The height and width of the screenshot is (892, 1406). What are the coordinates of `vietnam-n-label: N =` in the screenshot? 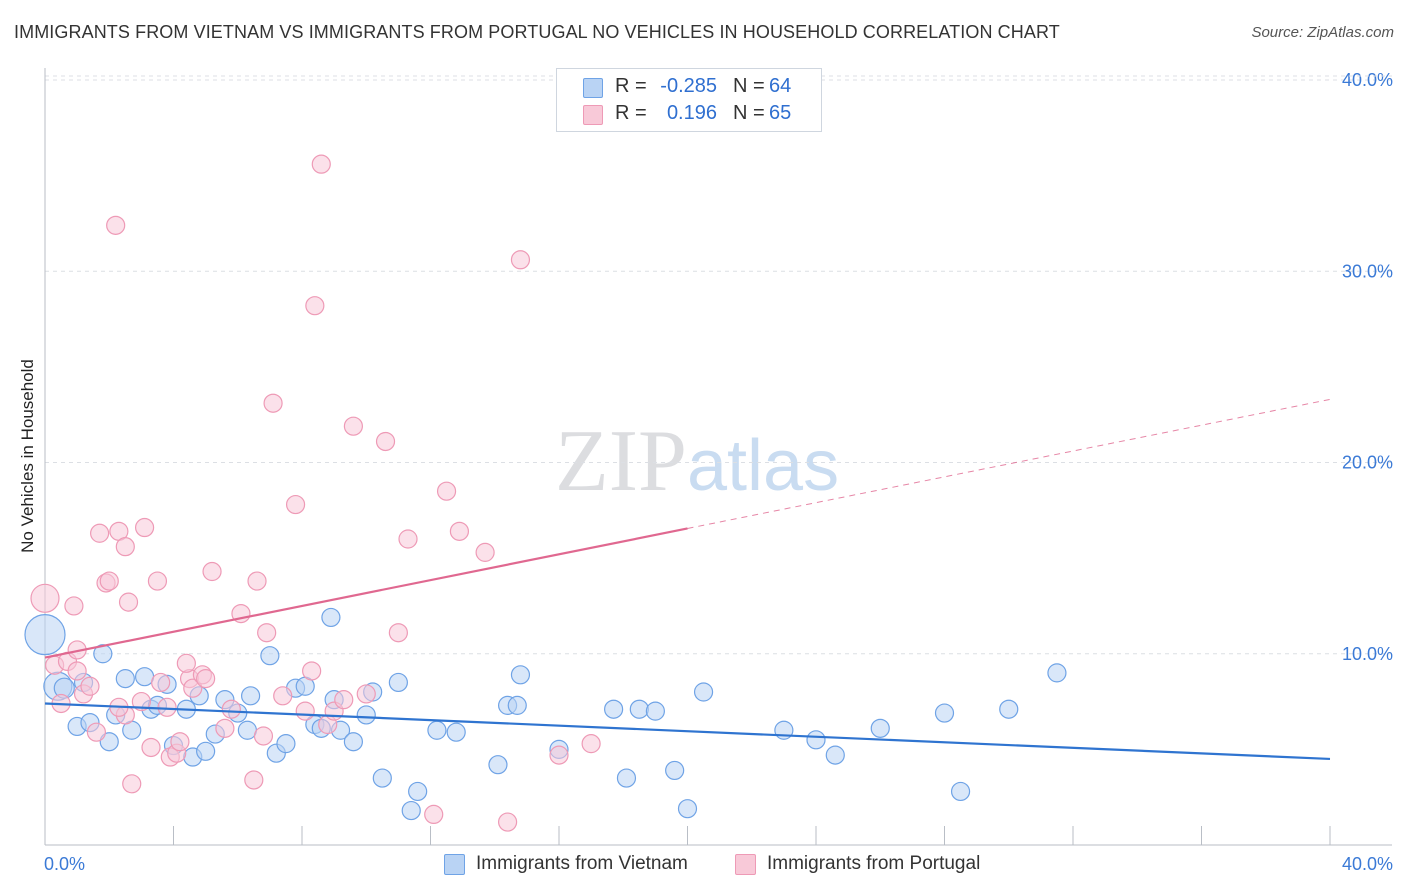 It's located at (749, 86).